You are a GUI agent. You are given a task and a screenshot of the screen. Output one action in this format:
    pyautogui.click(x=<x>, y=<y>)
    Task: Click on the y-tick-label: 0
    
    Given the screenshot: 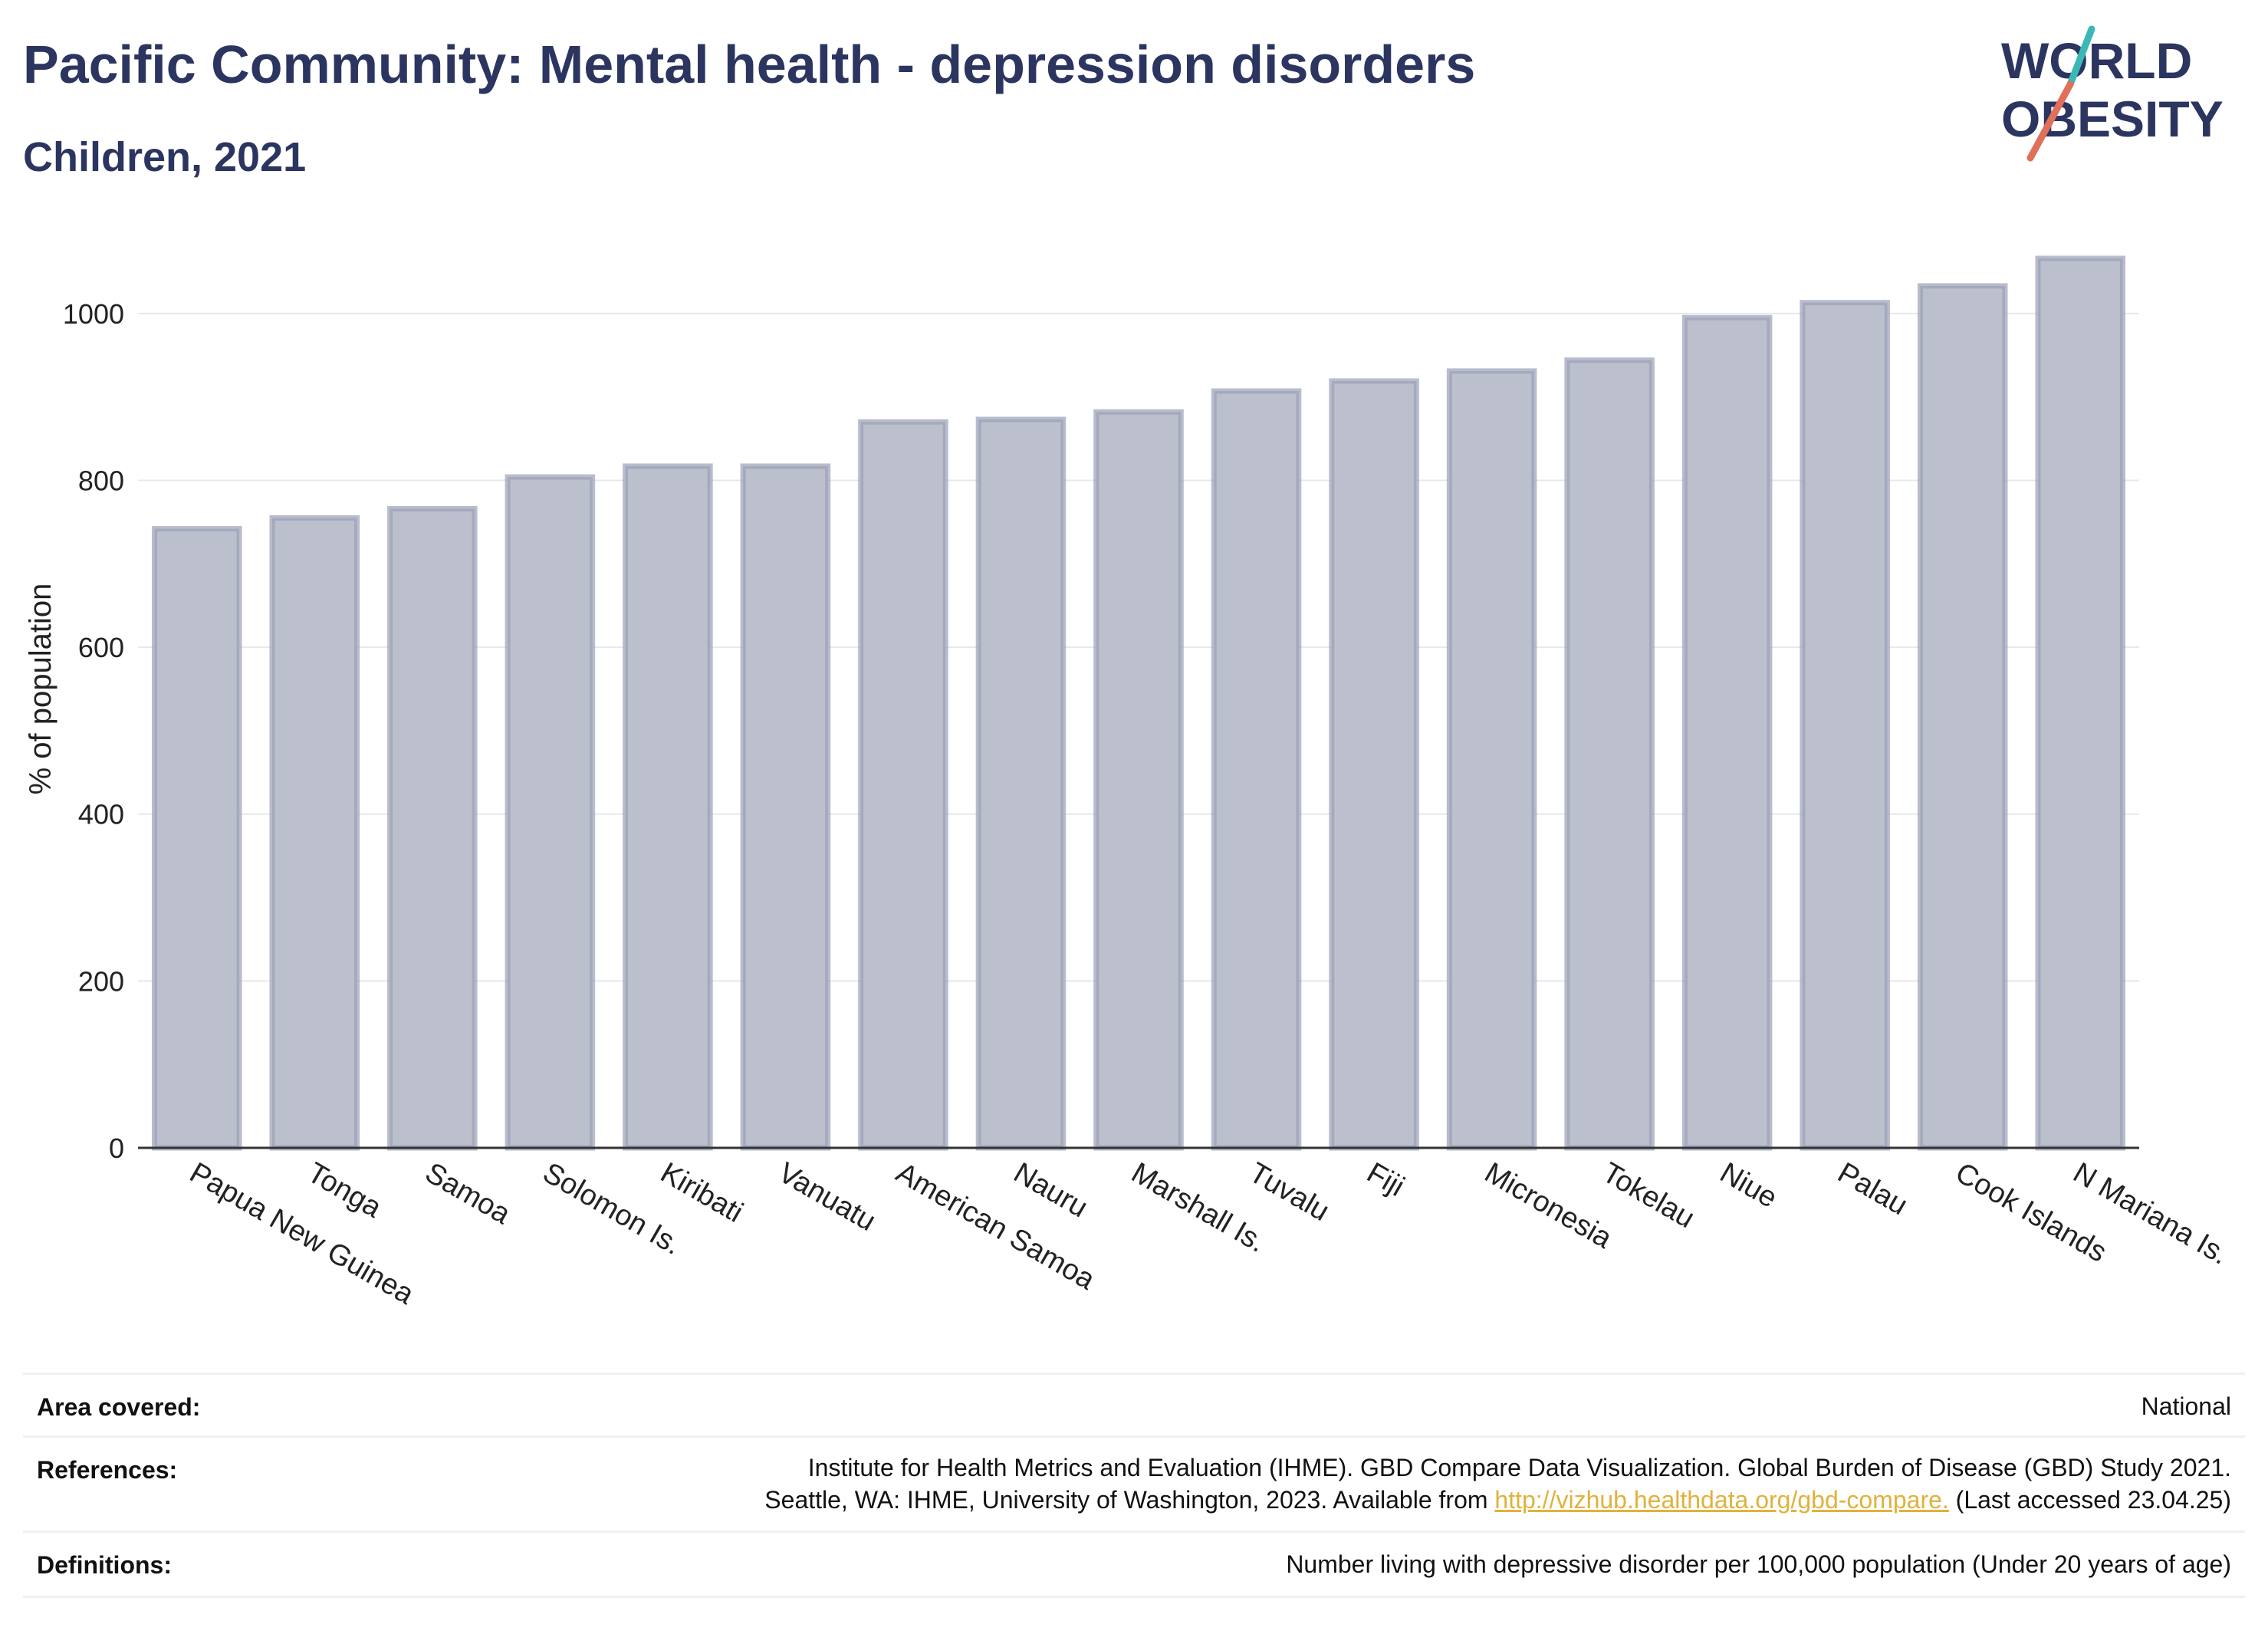 What is the action you would take?
    pyautogui.click(x=116, y=1149)
    